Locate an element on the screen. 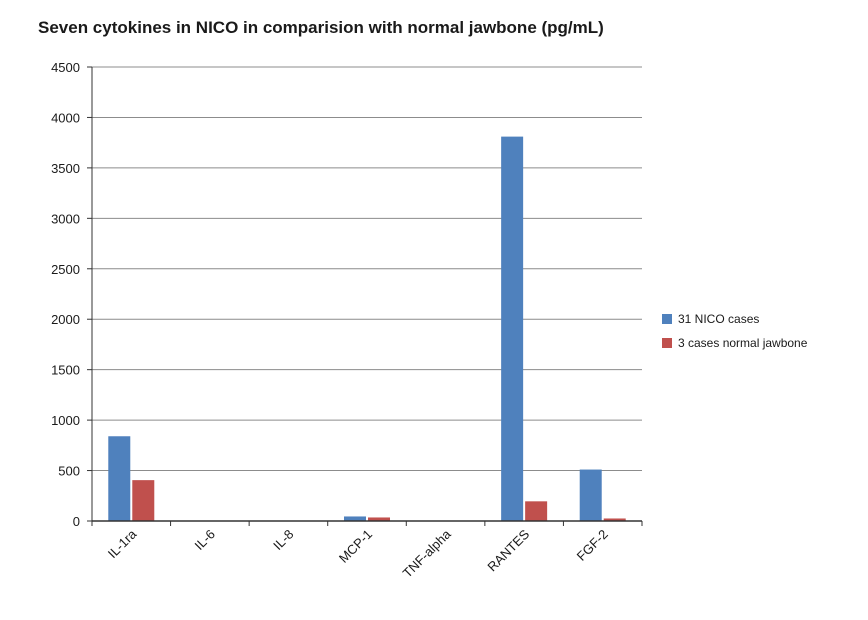 This screenshot has width=868, height=620. x-tick-label: FGF-2 is located at coordinates (592, 545).